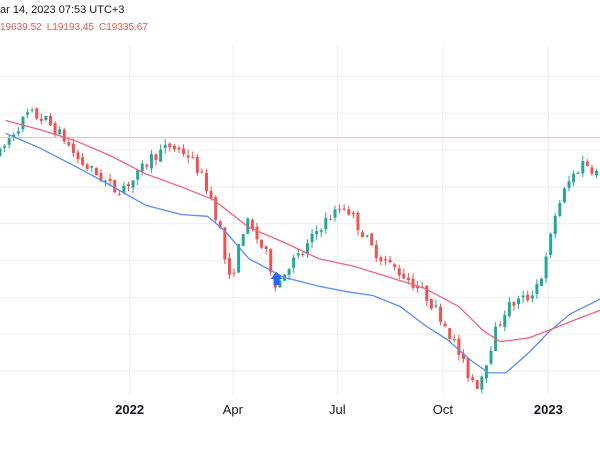 The image size is (600, 450). What do you see at coordinates (443, 409) in the screenshot?
I see `x-tick-label: Oct` at bounding box center [443, 409].